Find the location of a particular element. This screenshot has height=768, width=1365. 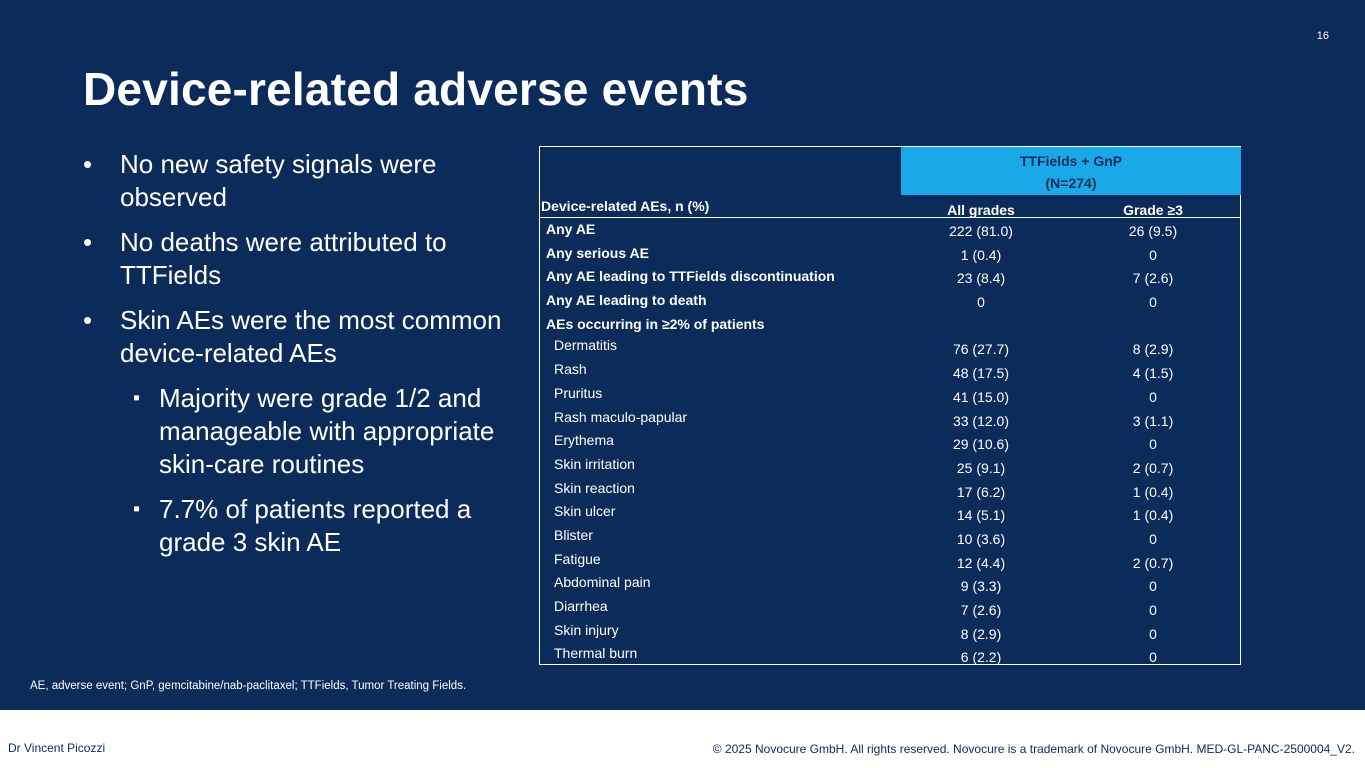

cell-all-grades: 33 (12.0) is located at coordinates (981, 420).